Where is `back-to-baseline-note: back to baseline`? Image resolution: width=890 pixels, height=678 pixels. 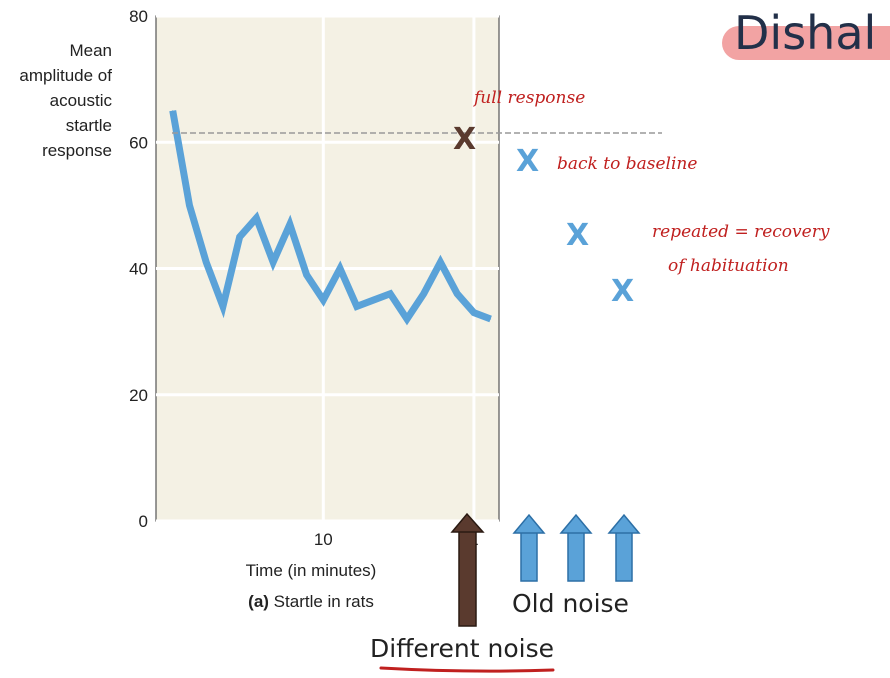 back-to-baseline-note: back to baseline is located at coordinates (627, 164).